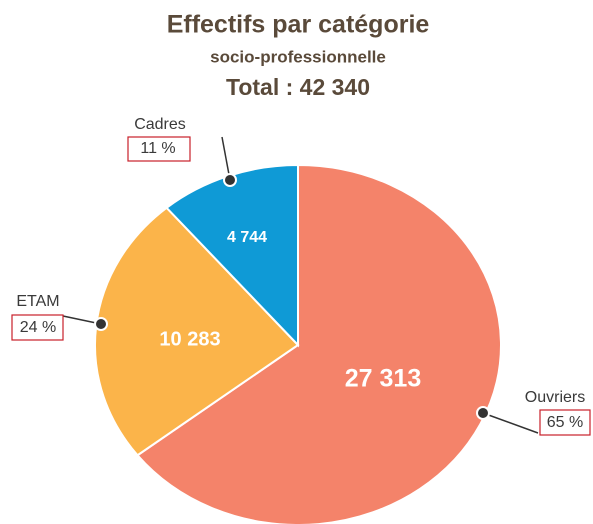 The width and height of the screenshot is (593, 524). Describe the element at coordinates (247, 237) in the screenshot. I see `value-label: 4 744` at that location.